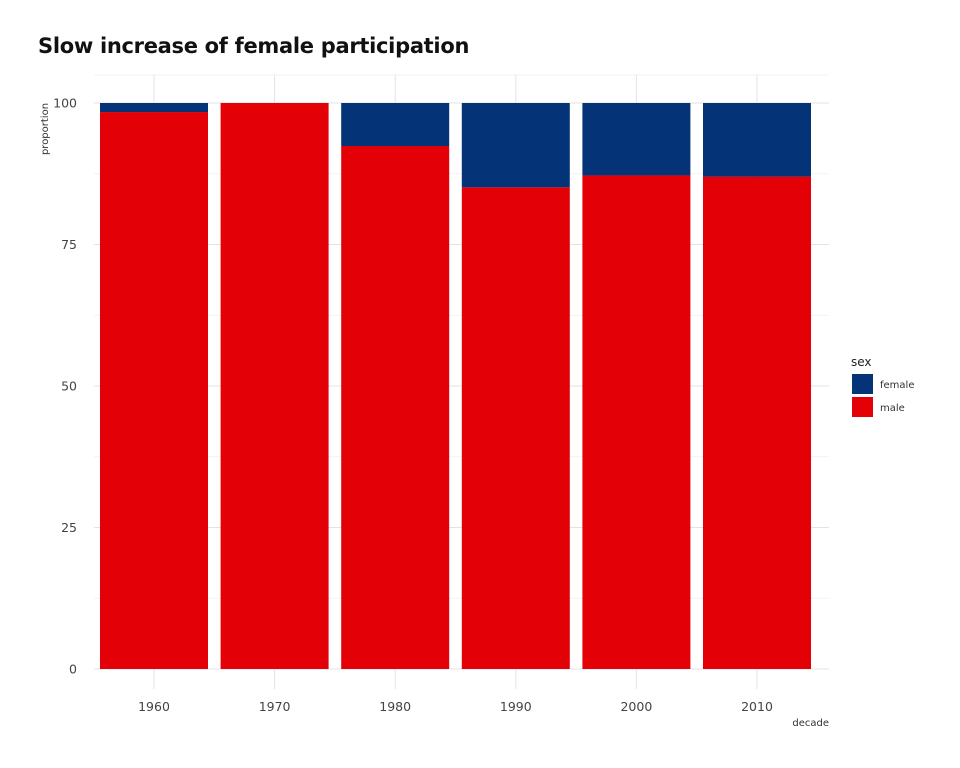  Describe the element at coordinates (515, 428) in the screenshot. I see `bar-male-1990` at that location.